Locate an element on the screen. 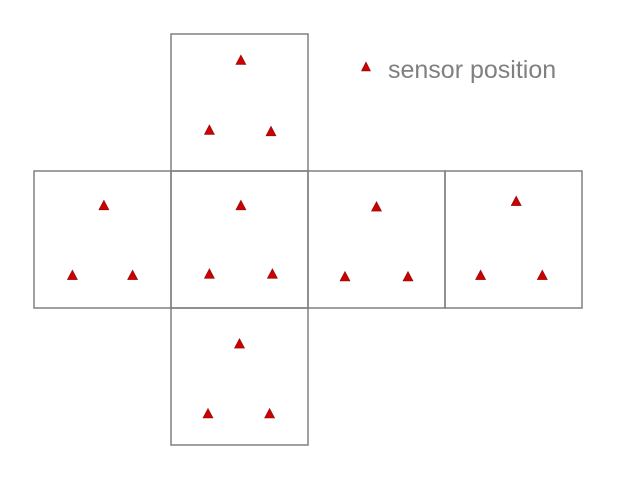 The height and width of the screenshot is (480, 617). cube-face-top is located at coordinates (239, 102).